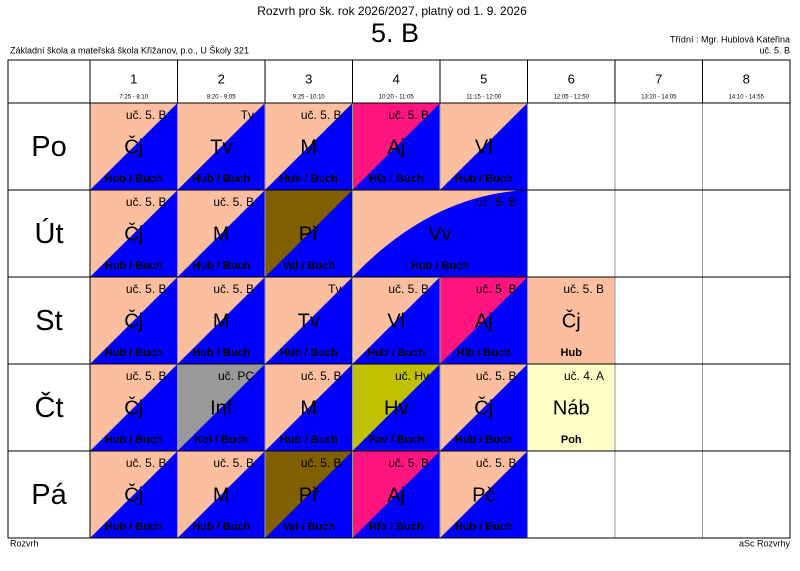  Describe the element at coordinates (483, 78) in the screenshot. I see `period-number: 5` at that location.